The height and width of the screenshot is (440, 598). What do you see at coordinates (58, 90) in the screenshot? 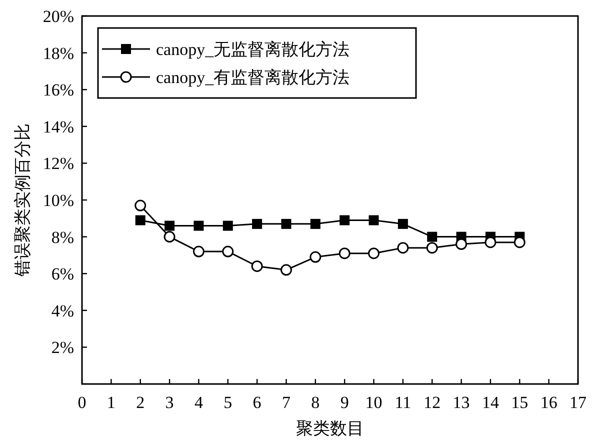
I see `y-tick-label: 16%` at bounding box center [58, 90].